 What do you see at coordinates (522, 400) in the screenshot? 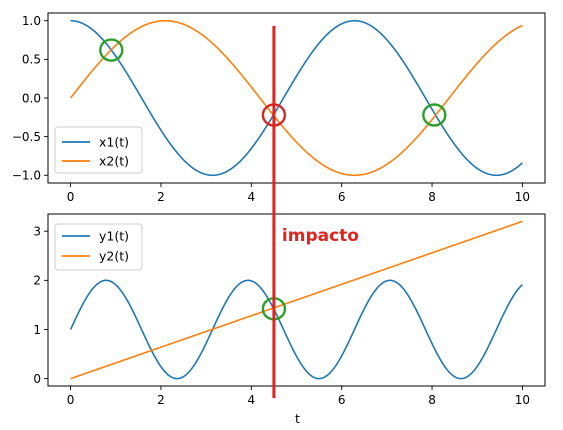
I see `bot-x-tick-label: 10` at bounding box center [522, 400].